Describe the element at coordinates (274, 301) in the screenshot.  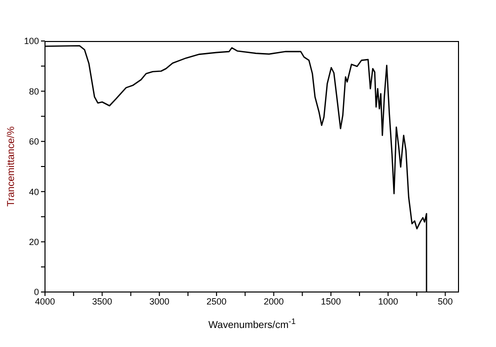
I see `x-tick-label: 2000` at that location.